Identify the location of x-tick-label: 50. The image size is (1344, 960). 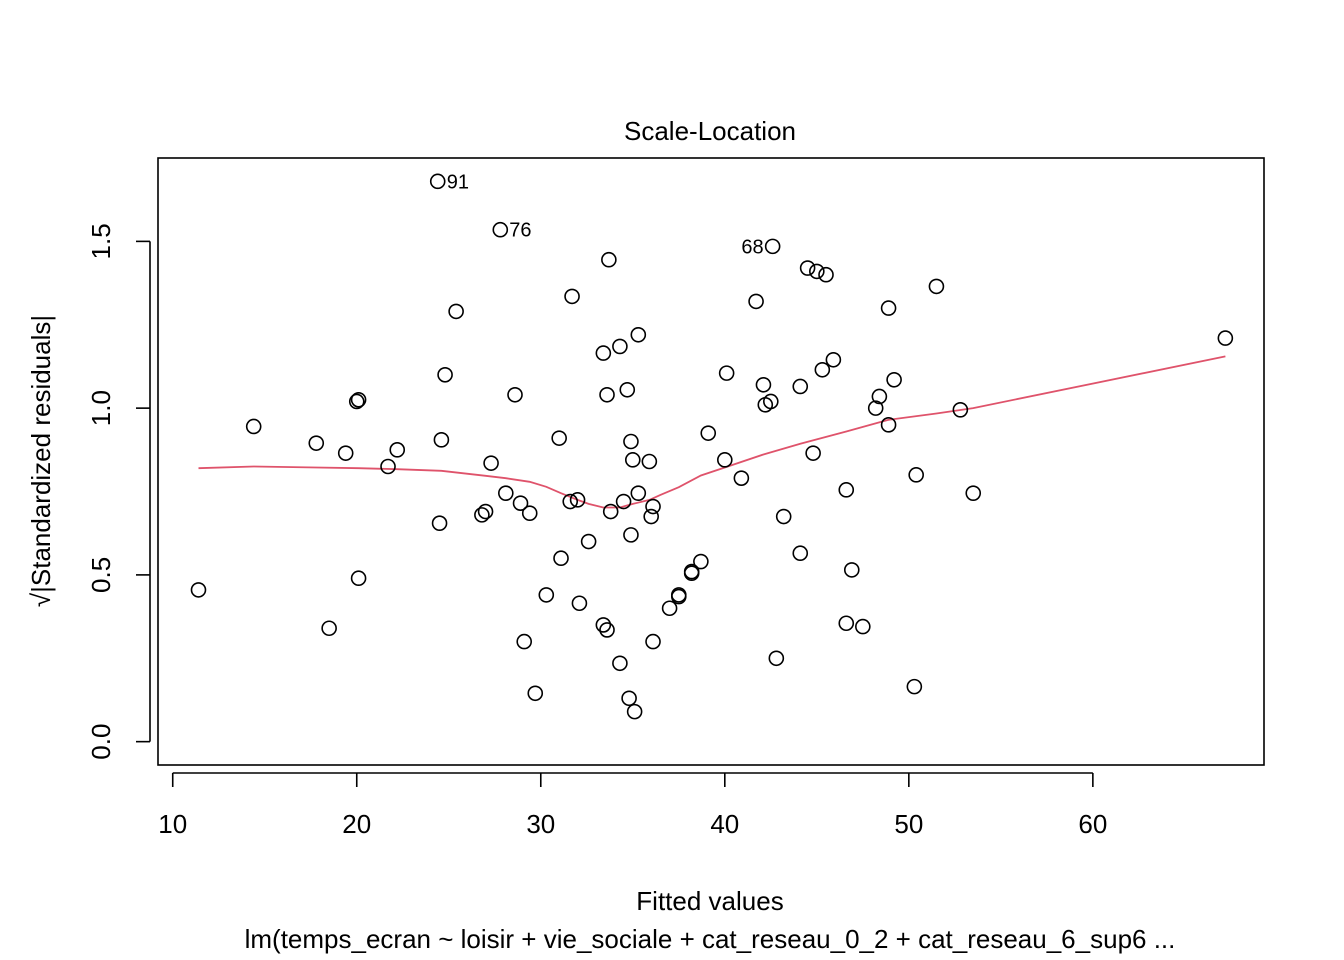
(908, 824).